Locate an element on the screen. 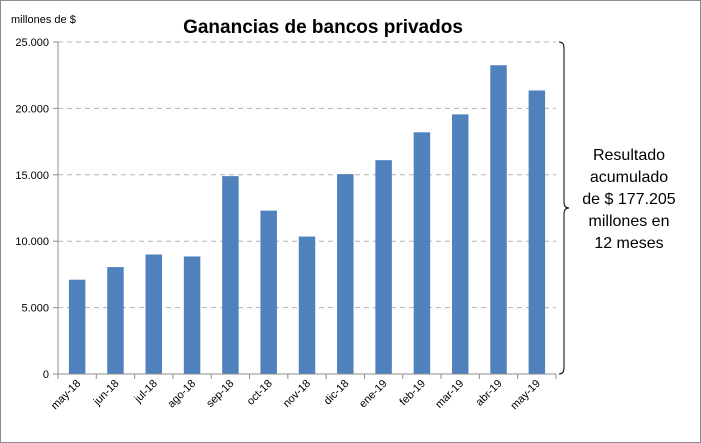  x-tick-label: ene-19 is located at coordinates (373, 394).